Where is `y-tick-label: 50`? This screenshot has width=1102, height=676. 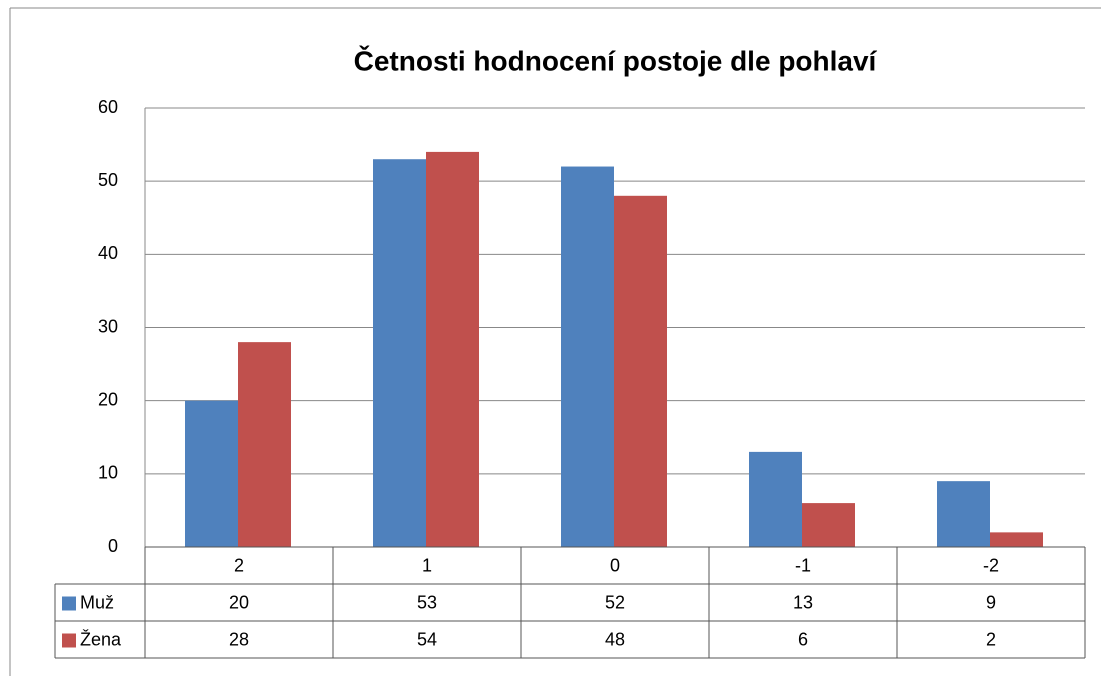 y-tick-label: 50 is located at coordinates (108, 180).